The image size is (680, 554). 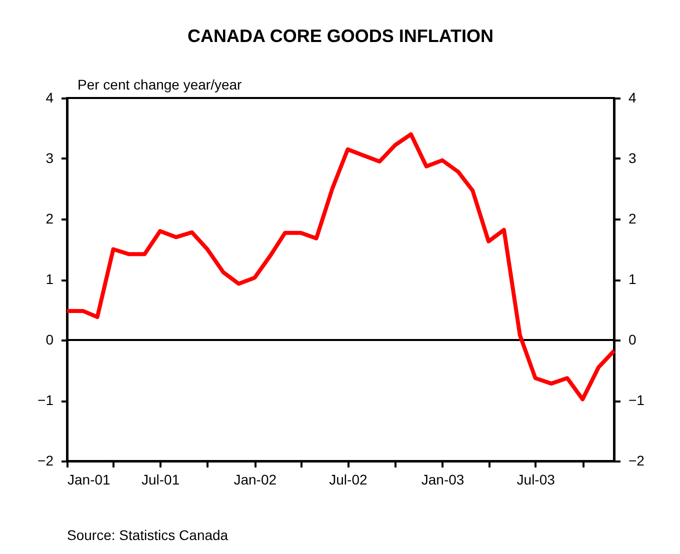 What do you see at coordinates (50, 340) in the screenshot?
I see `y-tick-label: 0` at bounding box center [50, 340].